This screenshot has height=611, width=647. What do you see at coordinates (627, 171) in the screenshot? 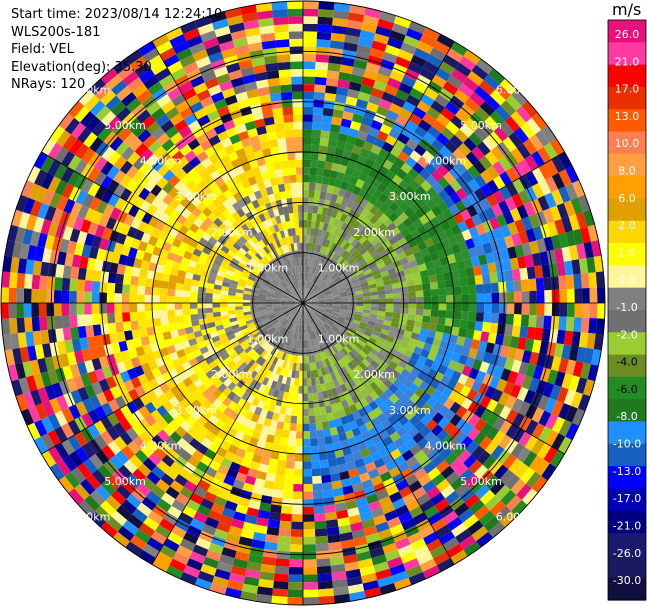
I see `colorbar-tick-label: 8.0` at bounding box center [627, 171].